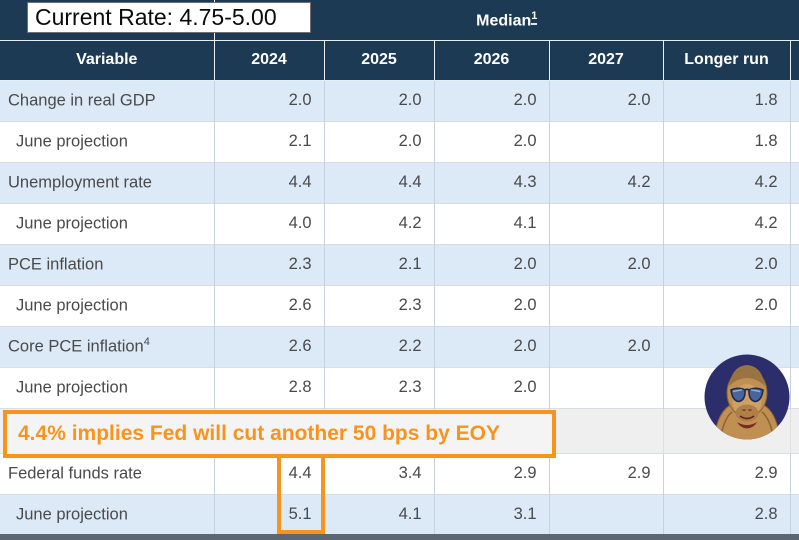  What do you see at coordinates (726, 60) in the screenshot?
I see `column-header-longer-run: Longer run` at bounding box center [726, 60].